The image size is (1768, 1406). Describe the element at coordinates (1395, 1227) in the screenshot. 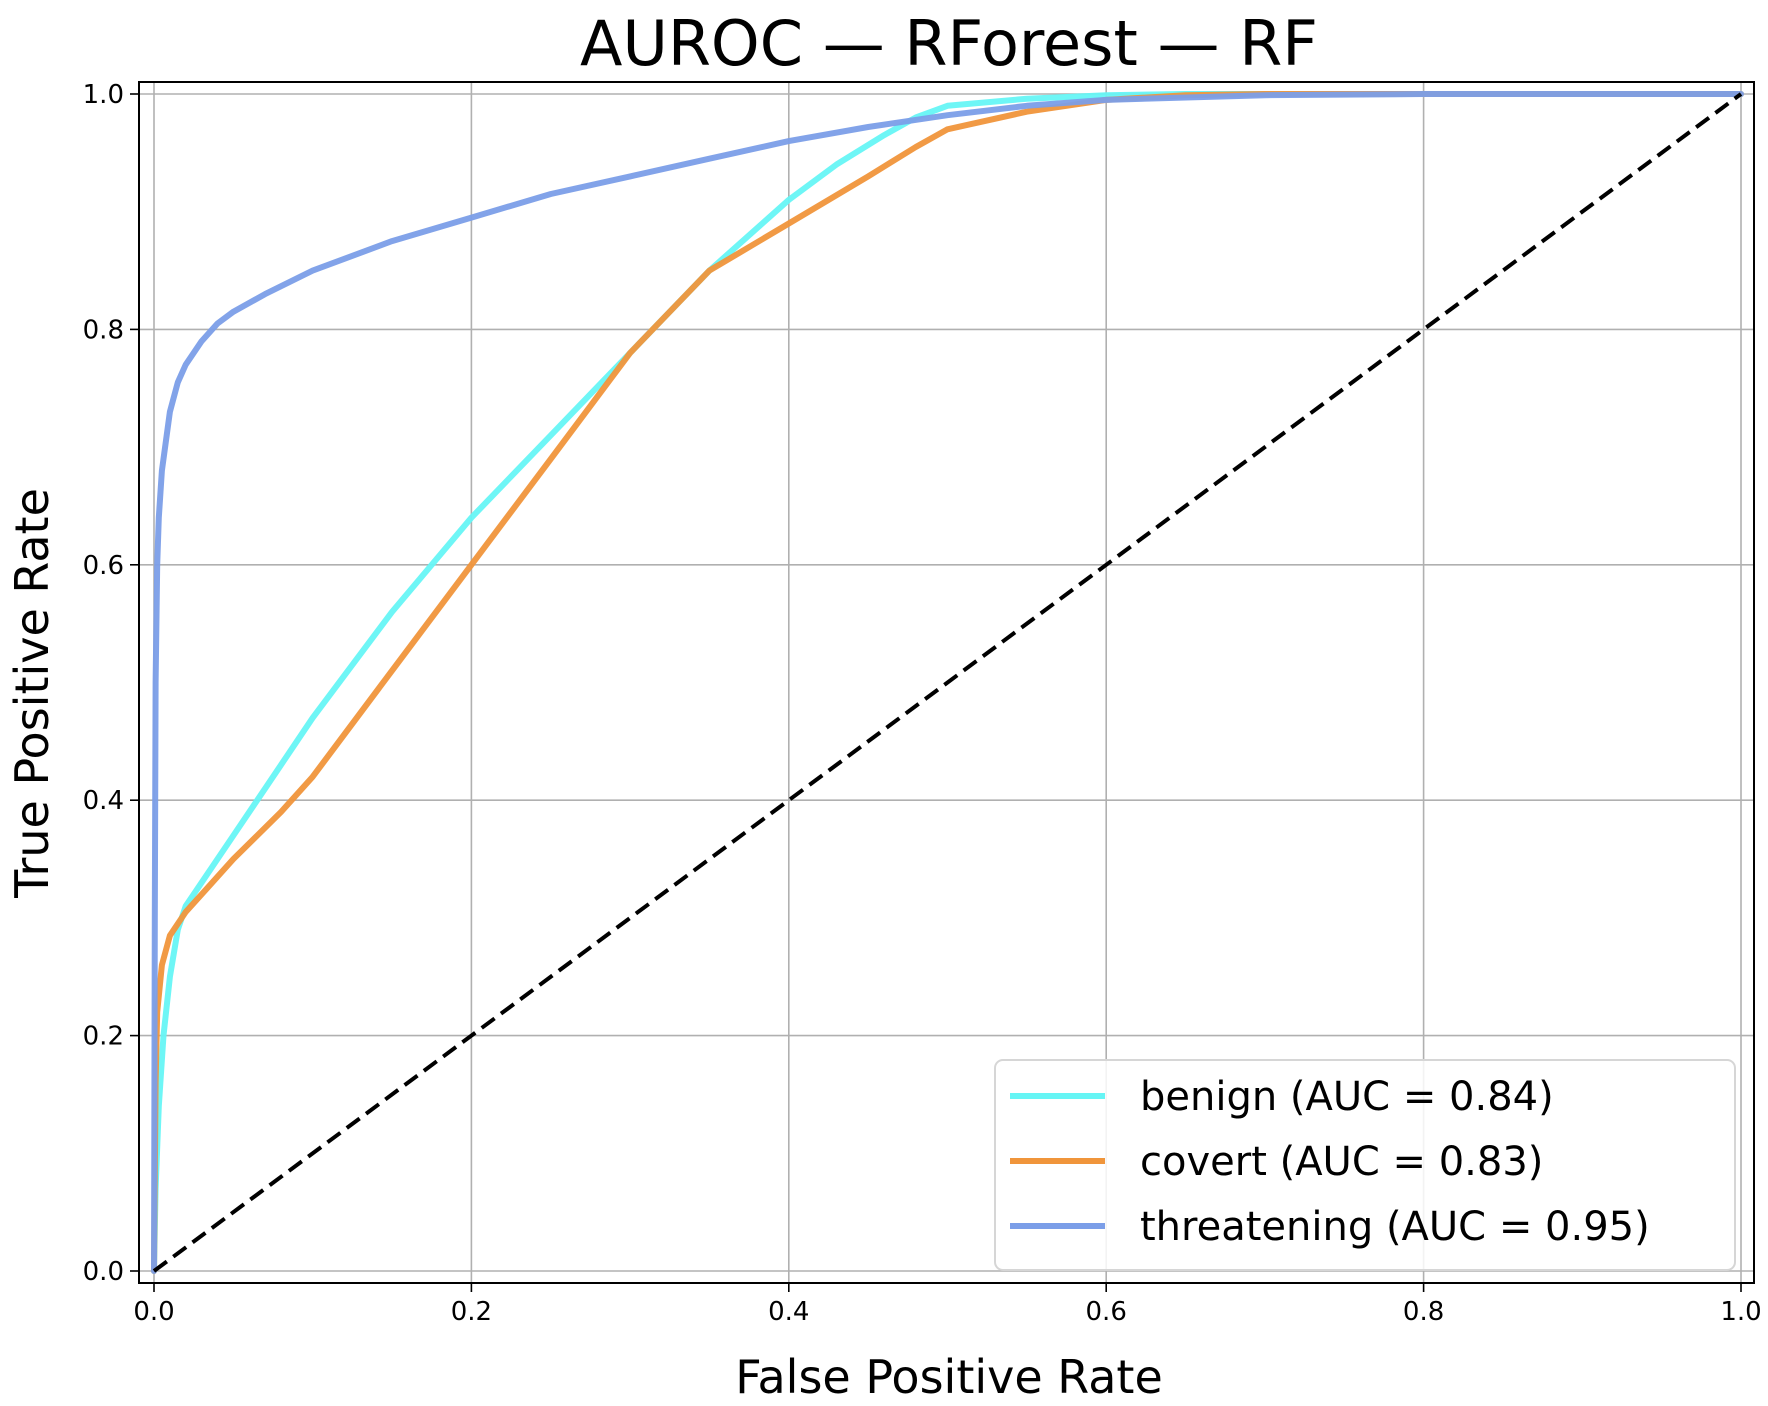

I see `legend-label-threatening: threatening (AUC = 0.95)` at that location.